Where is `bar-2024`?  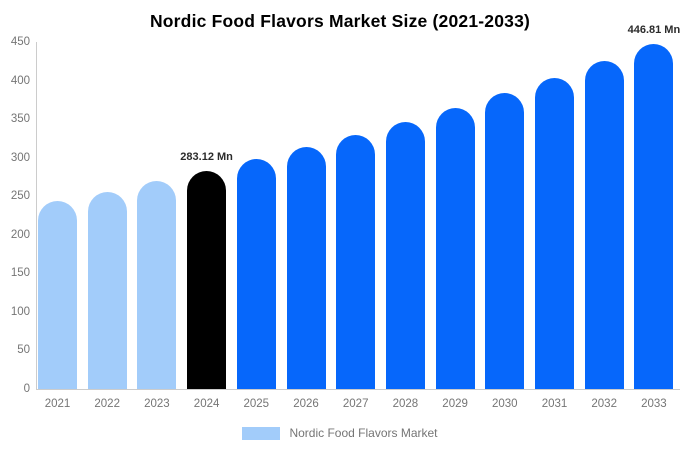
bar-2024 is located at coordinates (207, 279).